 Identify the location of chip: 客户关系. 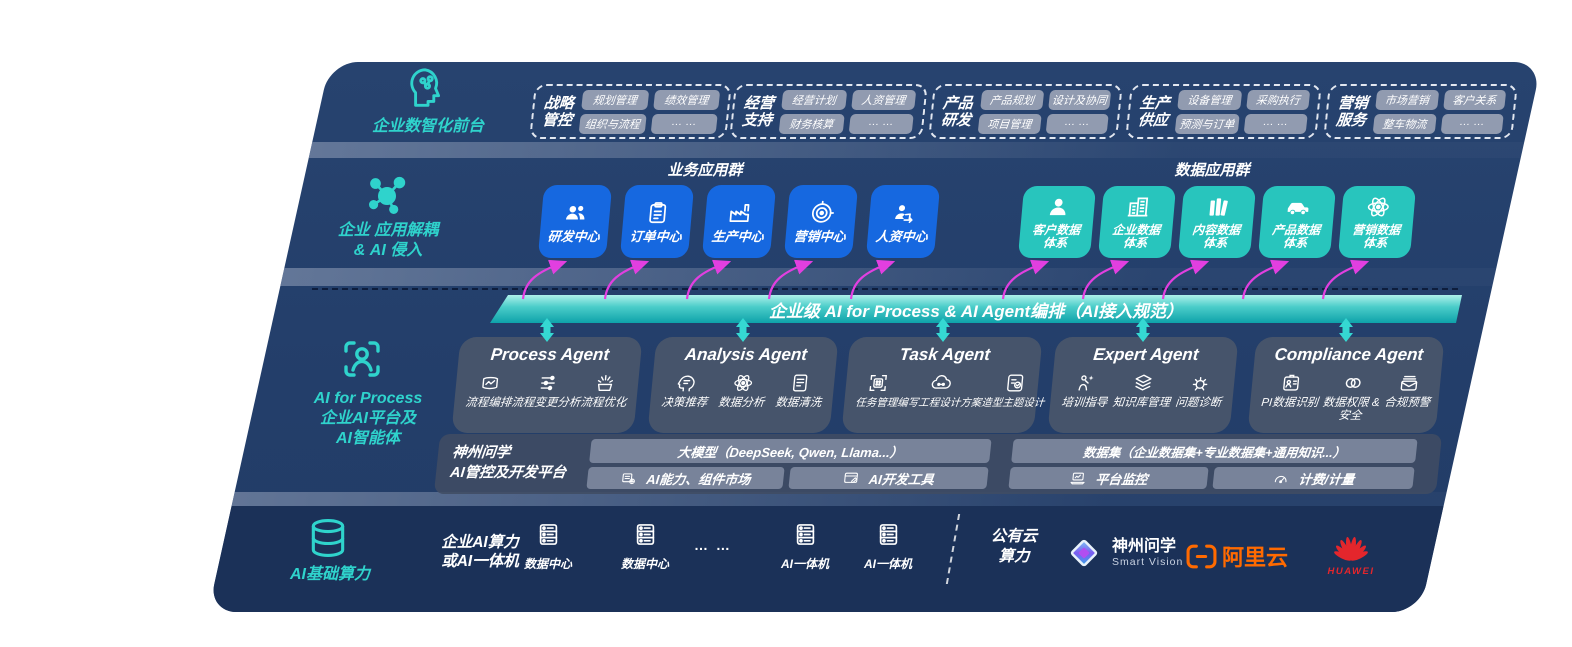
(1474, 99).